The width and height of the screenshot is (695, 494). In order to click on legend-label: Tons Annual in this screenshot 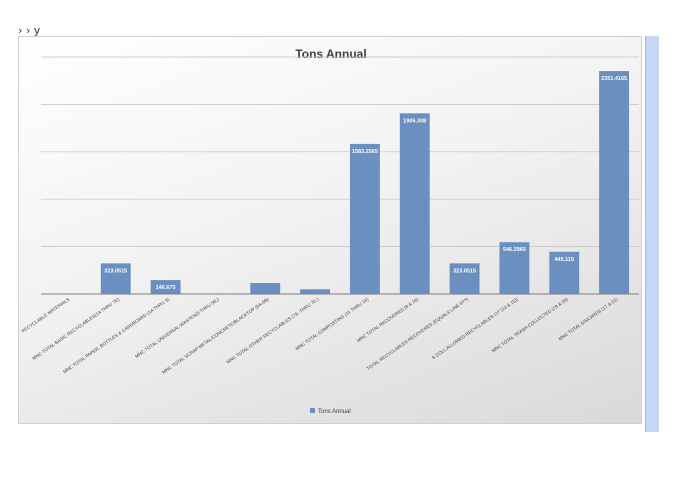, I will do `click(334, 412)`.